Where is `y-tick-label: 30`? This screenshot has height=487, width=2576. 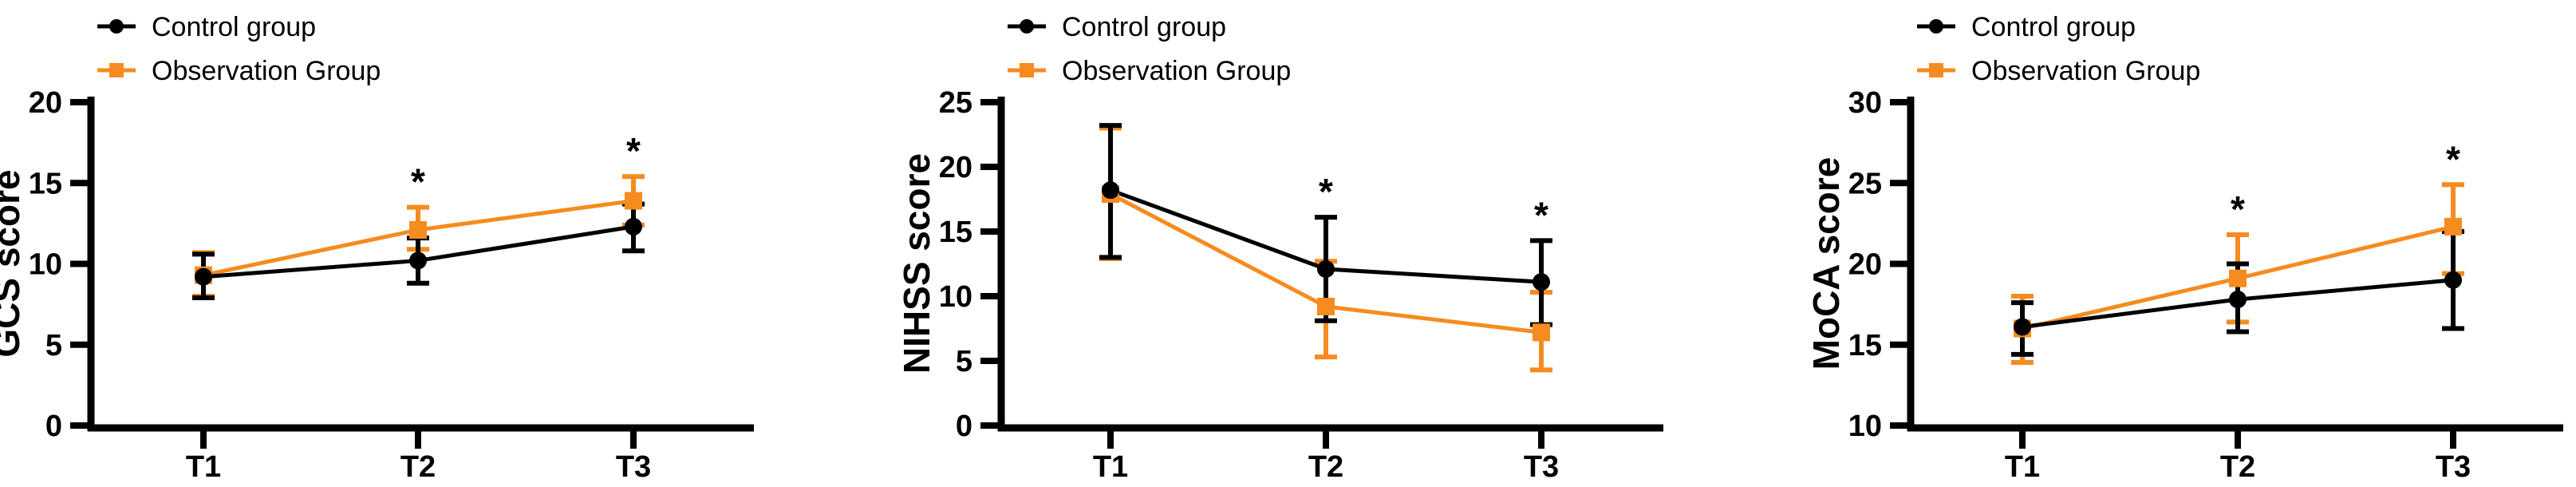
y-tick-label: 30 is located at coordinates (1865, 103).